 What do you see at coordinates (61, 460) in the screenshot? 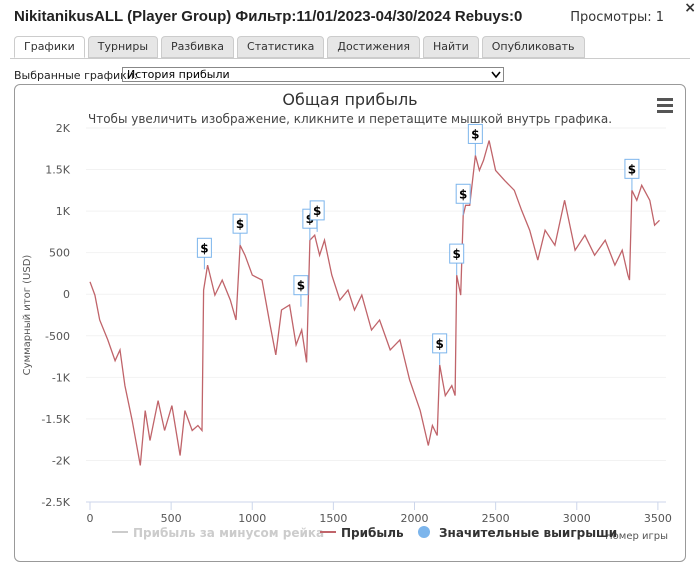
I see `y-tick-label: -2K` at bounding box center [61, 460].